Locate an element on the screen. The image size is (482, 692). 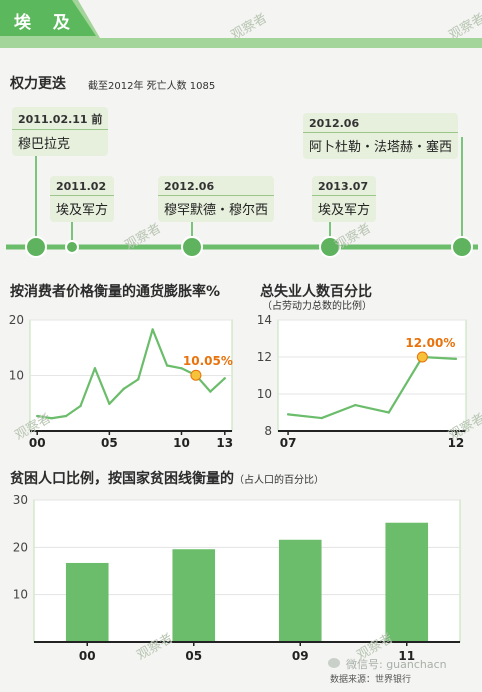
poverty-chart-title-text: 贫困人口比例，按国家贫困线衡量的 is located at coordinates (122, 479).